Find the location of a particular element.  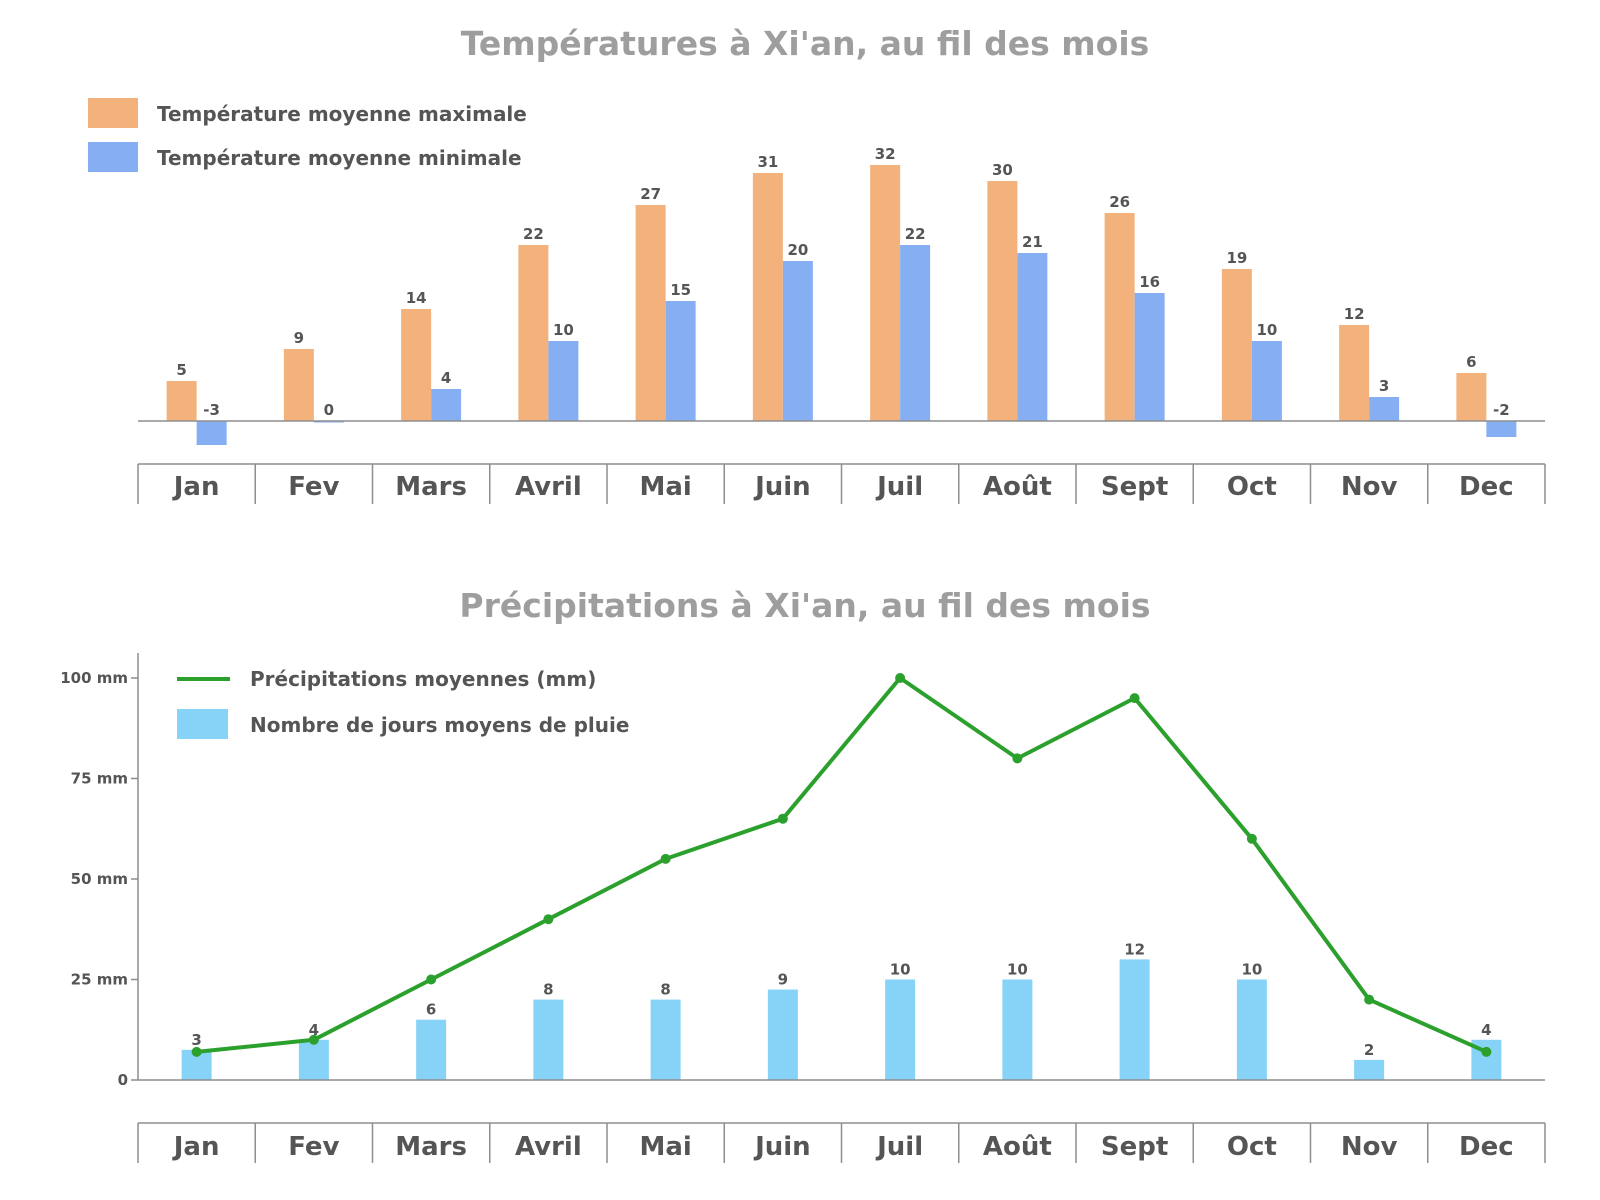

bar-min-mai is located at coordinates (680, 361).